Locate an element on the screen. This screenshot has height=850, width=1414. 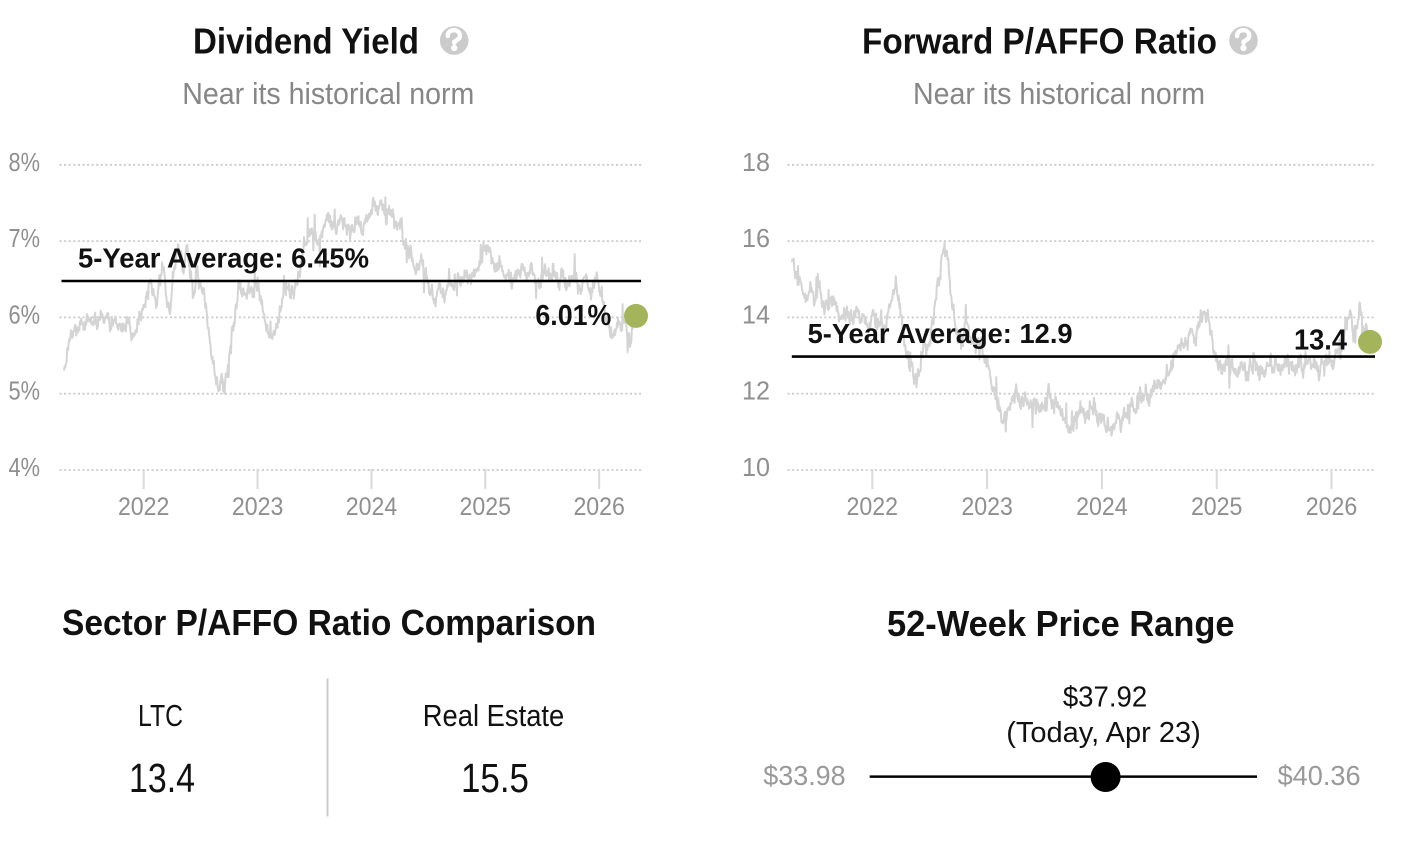
svg-text: 6% is located at coordinates (25, 314).